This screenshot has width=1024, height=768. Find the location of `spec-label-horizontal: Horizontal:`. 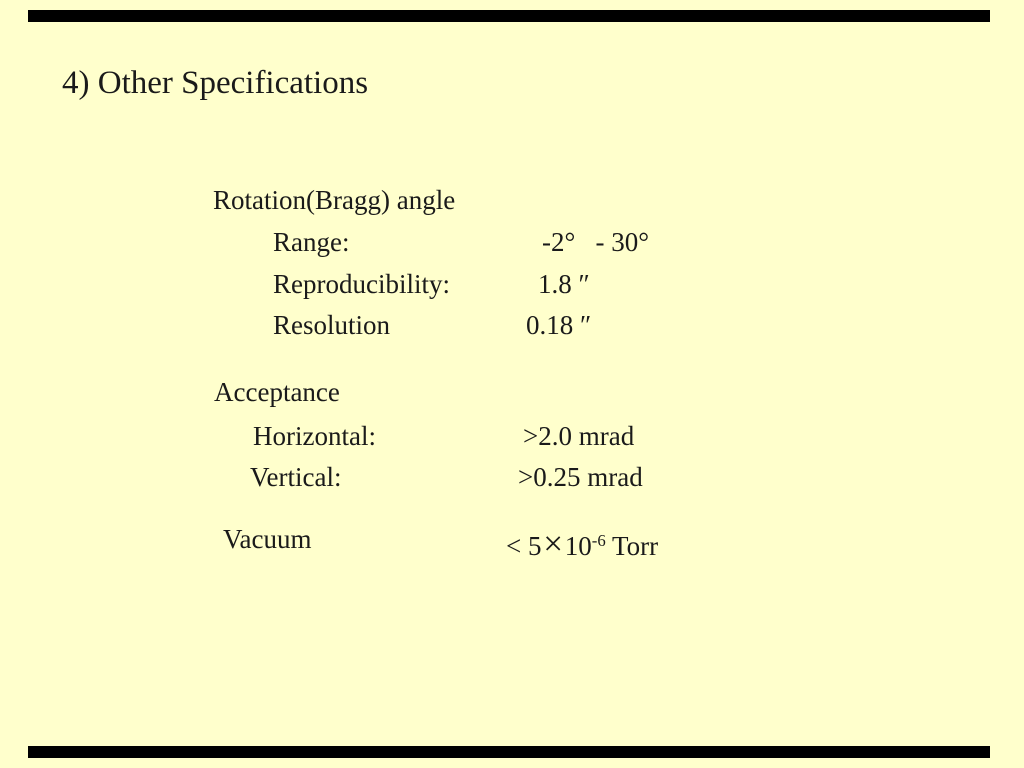

spec-label-horizontal: Horizontal: is located at coordinates (314, 436).